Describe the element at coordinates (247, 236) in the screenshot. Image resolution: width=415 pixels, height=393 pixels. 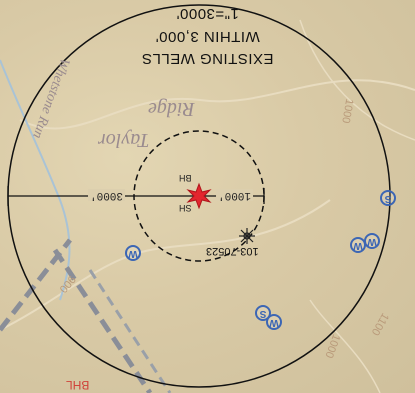
I see `existing-well-symbol` at that location.